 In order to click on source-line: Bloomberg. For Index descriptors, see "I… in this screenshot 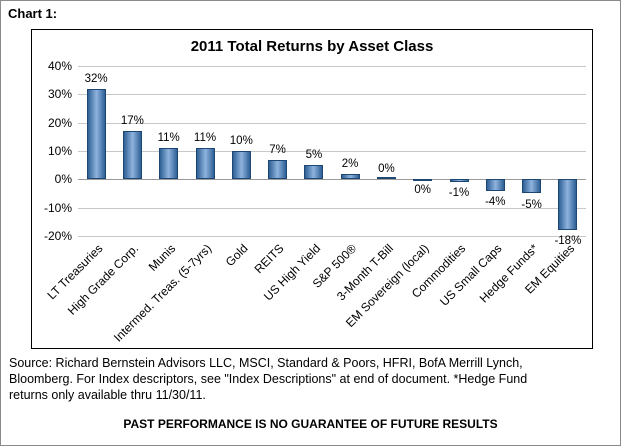, I will do `click(268, 379)`.